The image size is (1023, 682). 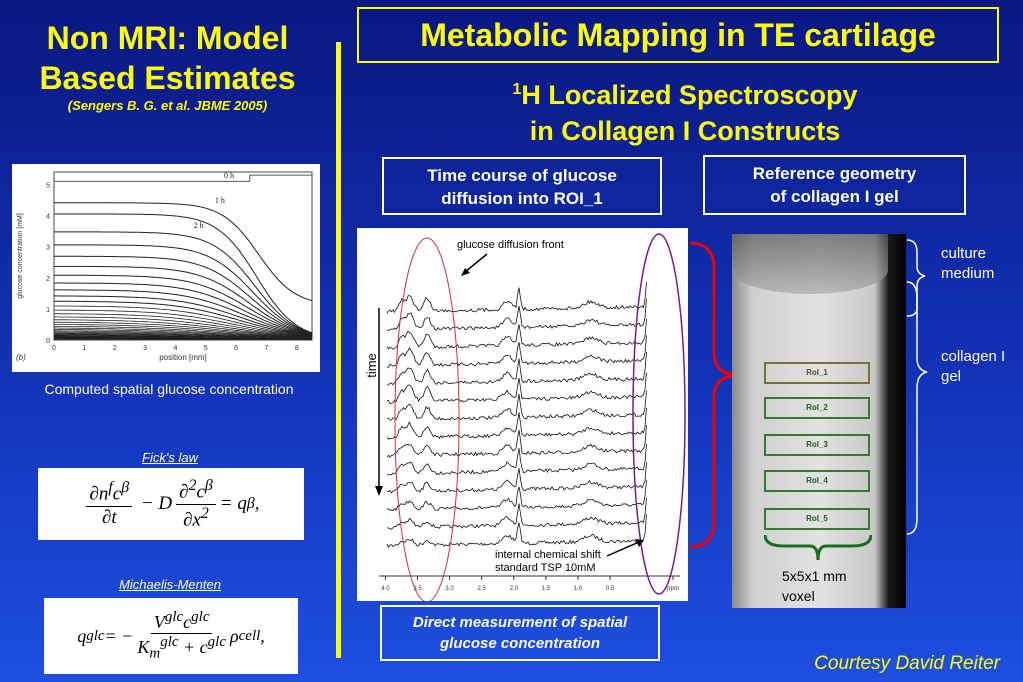 What do you see at coordinates (520, 643) in the screenshot?
I see `box-line: glucose concentration` at bounding box center [520, 643].